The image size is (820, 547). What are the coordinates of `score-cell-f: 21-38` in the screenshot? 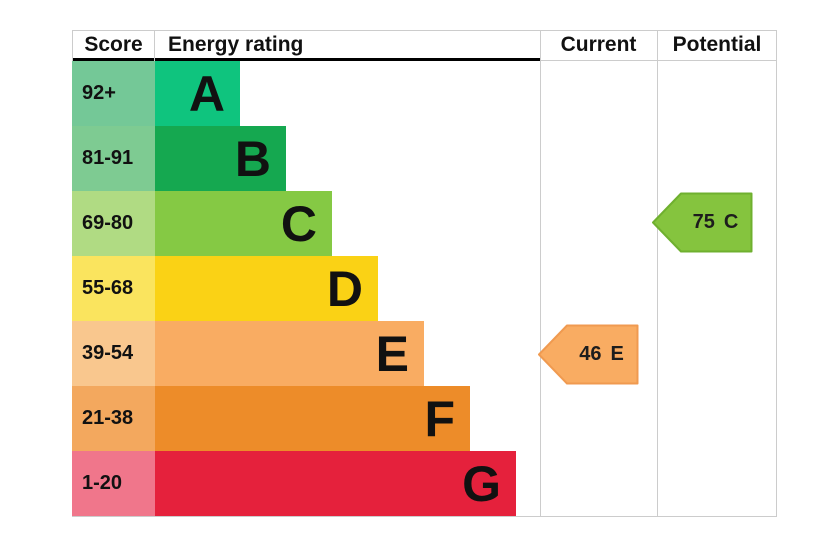 It's located at (113, 418).